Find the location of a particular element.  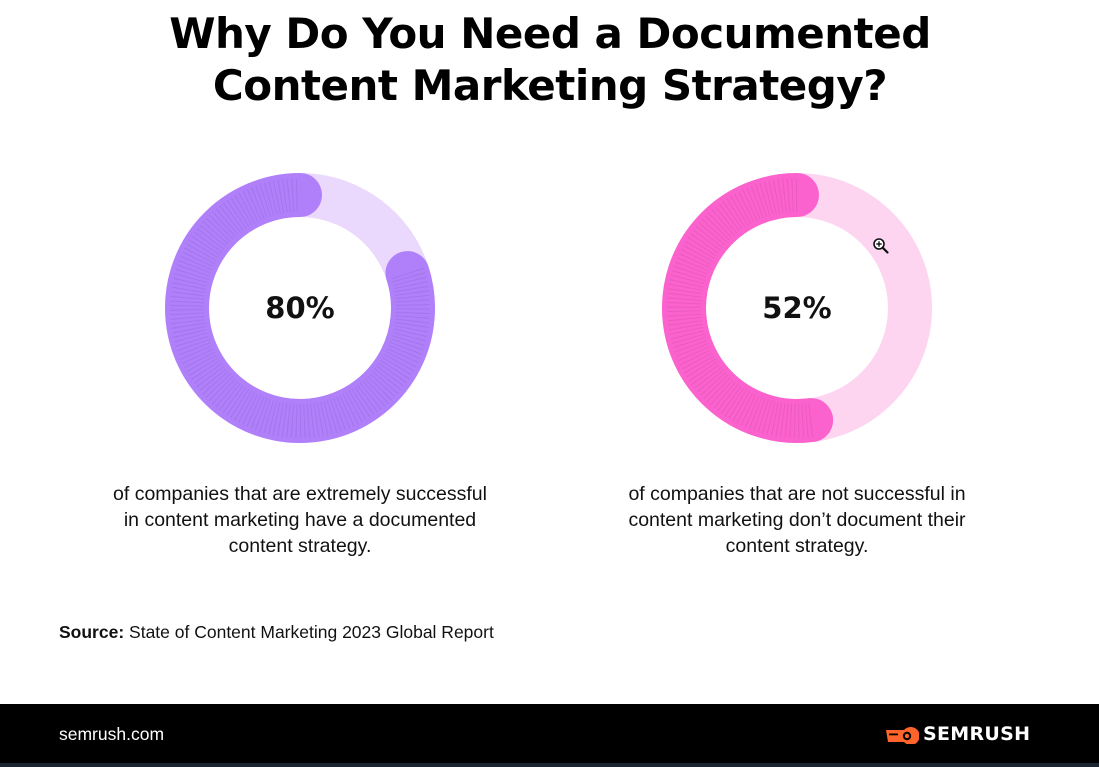

brand-name: SEMRUSH is located at coordinates (977, 734).